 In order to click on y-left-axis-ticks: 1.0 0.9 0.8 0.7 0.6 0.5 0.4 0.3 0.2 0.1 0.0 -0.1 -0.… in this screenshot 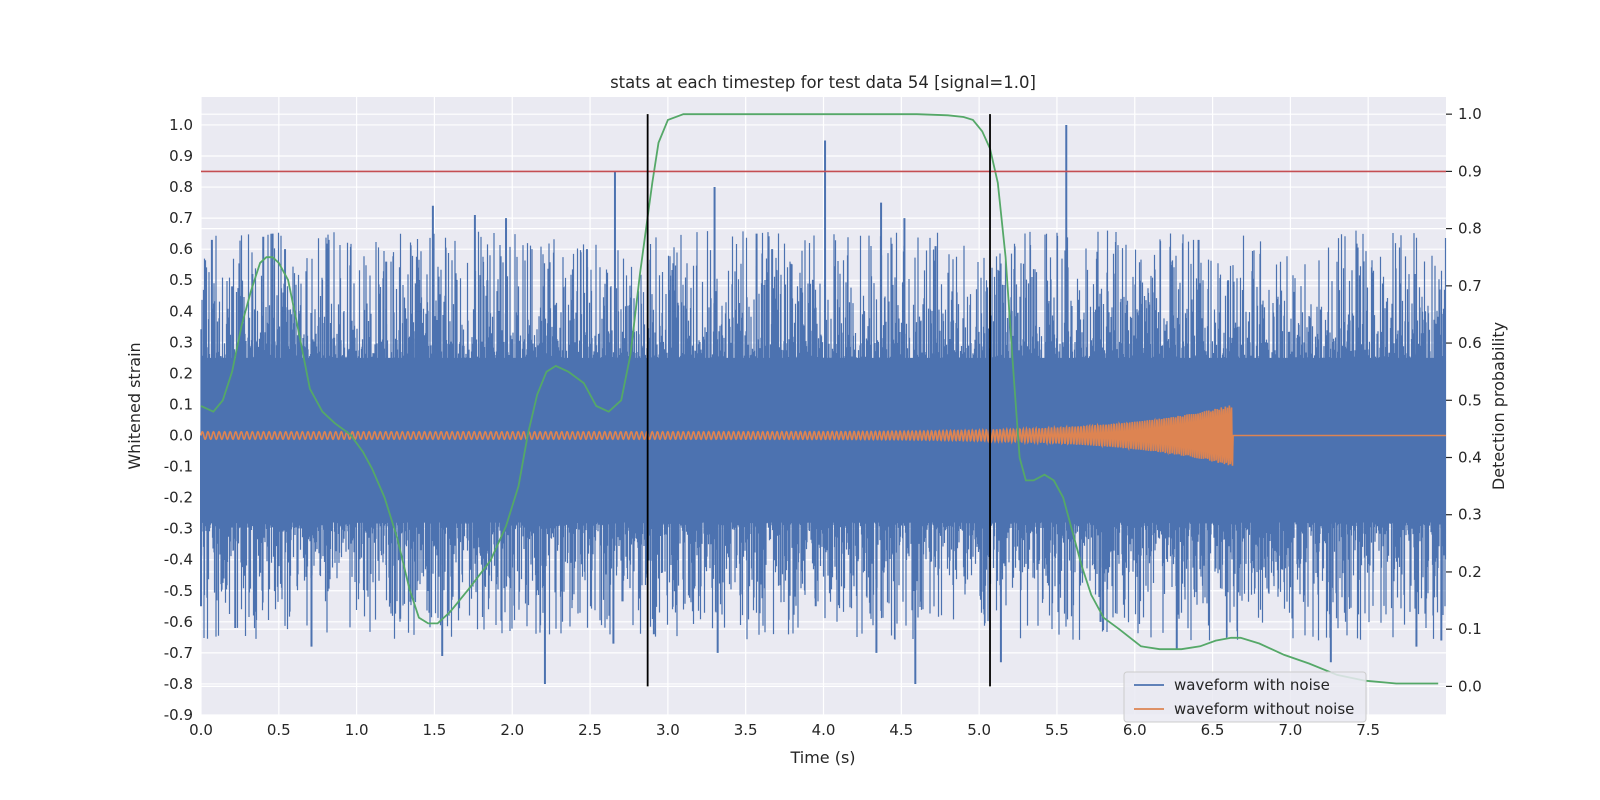, I will do `click(178, 420)`.